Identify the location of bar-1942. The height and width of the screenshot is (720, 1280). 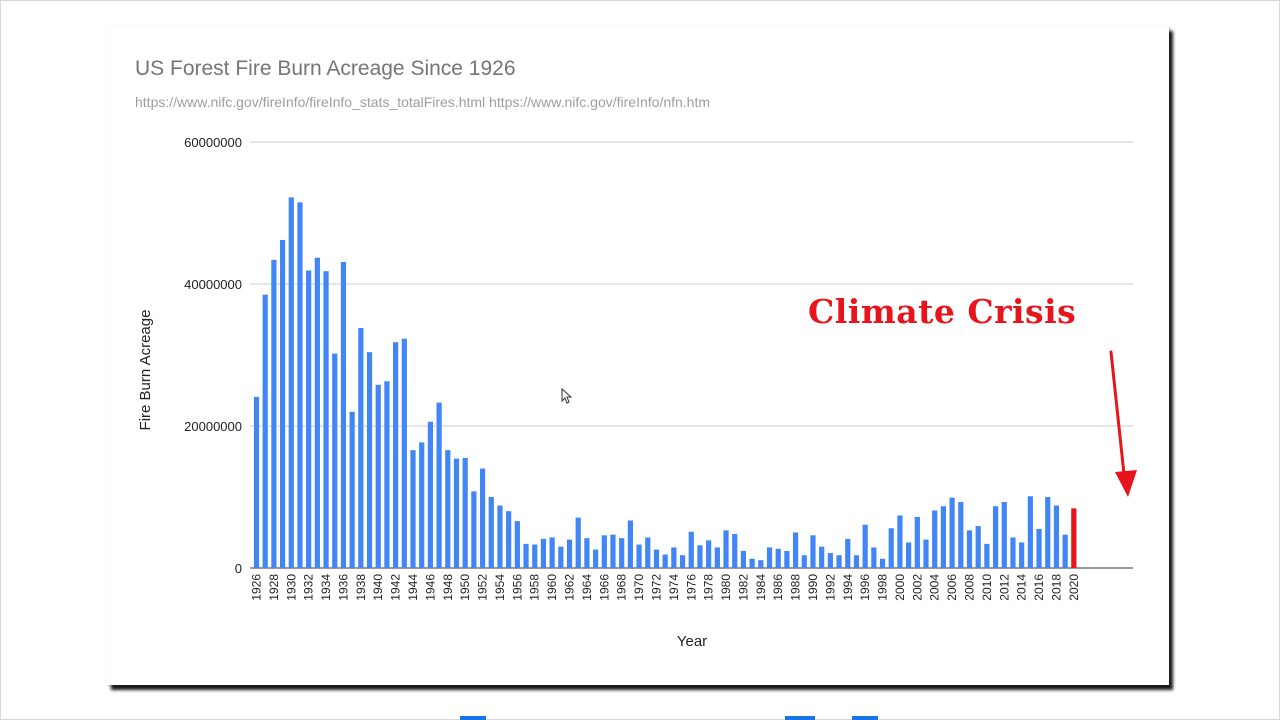
(396, 455).